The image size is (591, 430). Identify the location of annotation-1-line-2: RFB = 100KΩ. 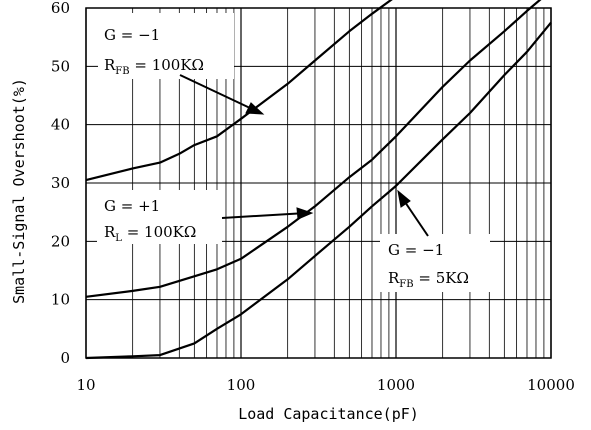
(154, 66).